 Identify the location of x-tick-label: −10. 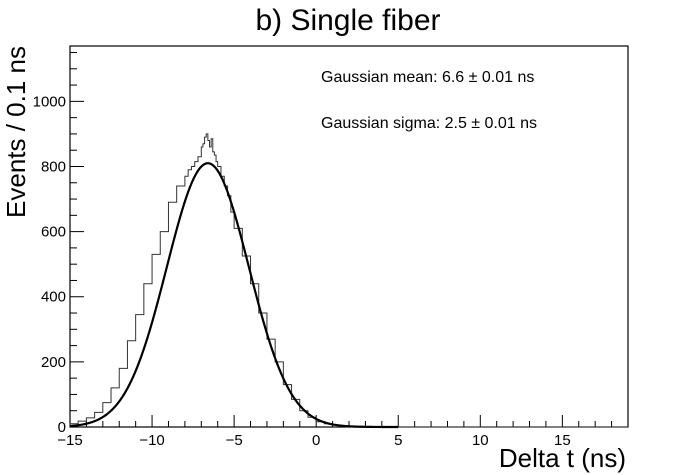
(151, 440).